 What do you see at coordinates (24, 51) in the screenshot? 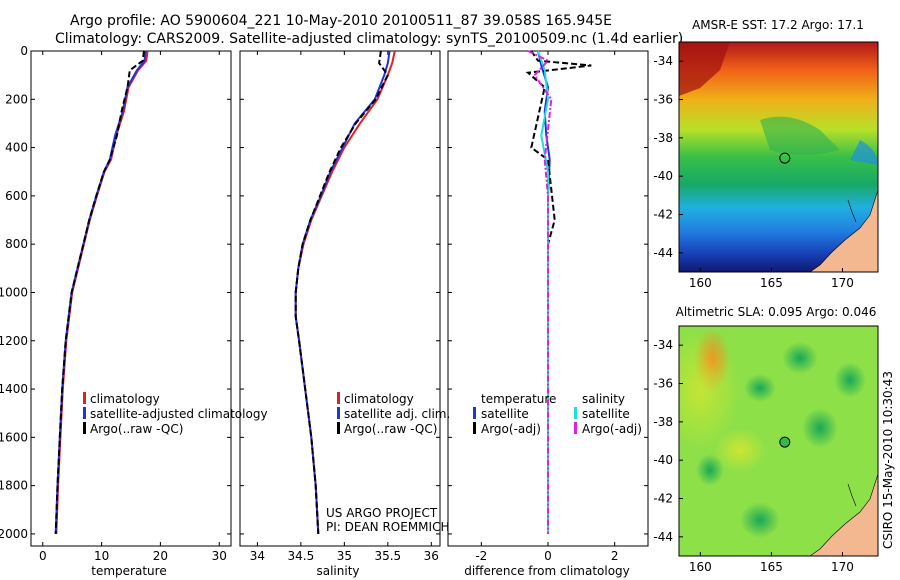
I see `y-tick-label: 0` at bounding box center [24, 51].